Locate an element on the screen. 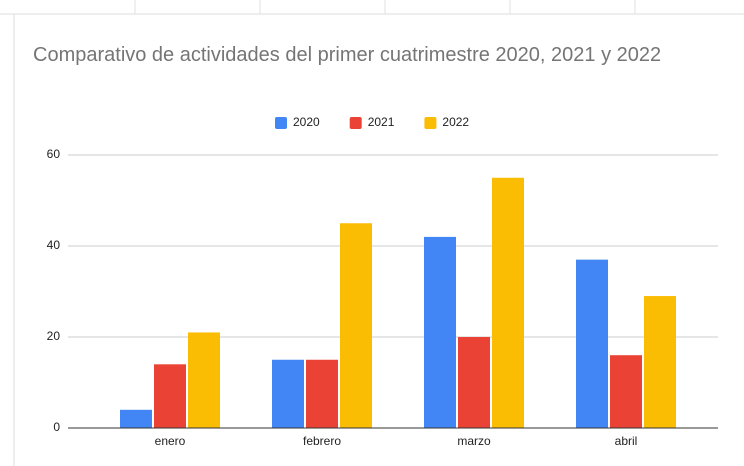 This screenshot has height=466, width=744. y-tick-label: 0 is located at coordinates (56, 427).